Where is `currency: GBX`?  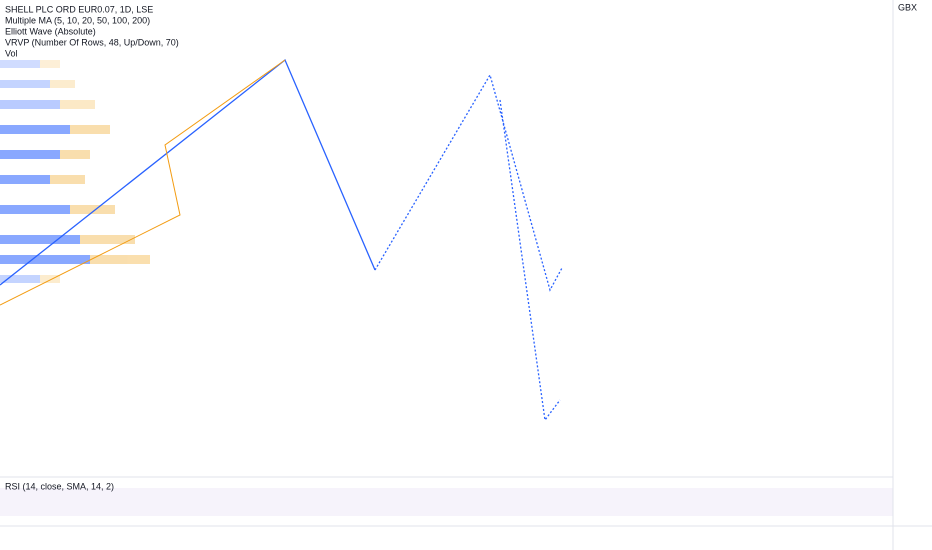
currency: GBX is located at coordinates (907, 7).